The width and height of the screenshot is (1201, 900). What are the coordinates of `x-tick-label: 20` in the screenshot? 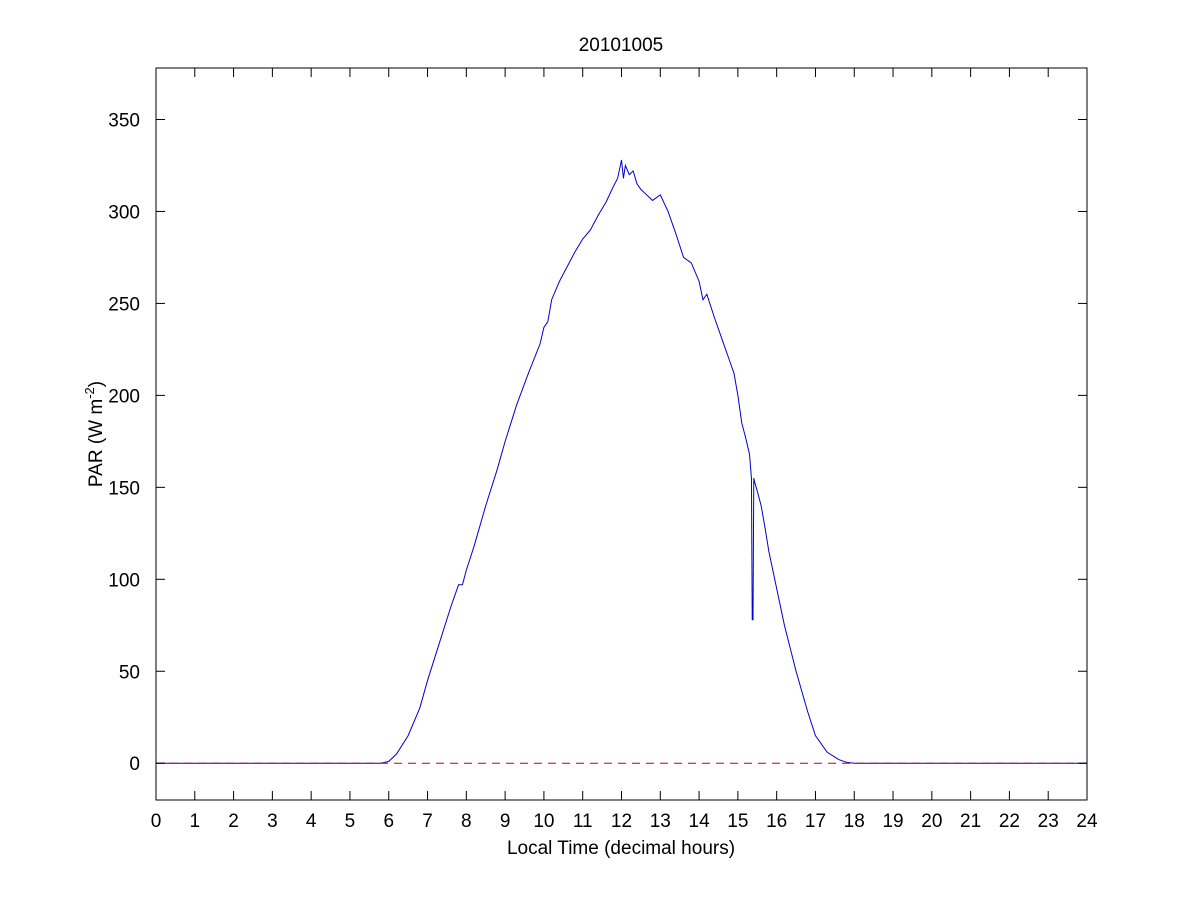 It's located at (931, 821).